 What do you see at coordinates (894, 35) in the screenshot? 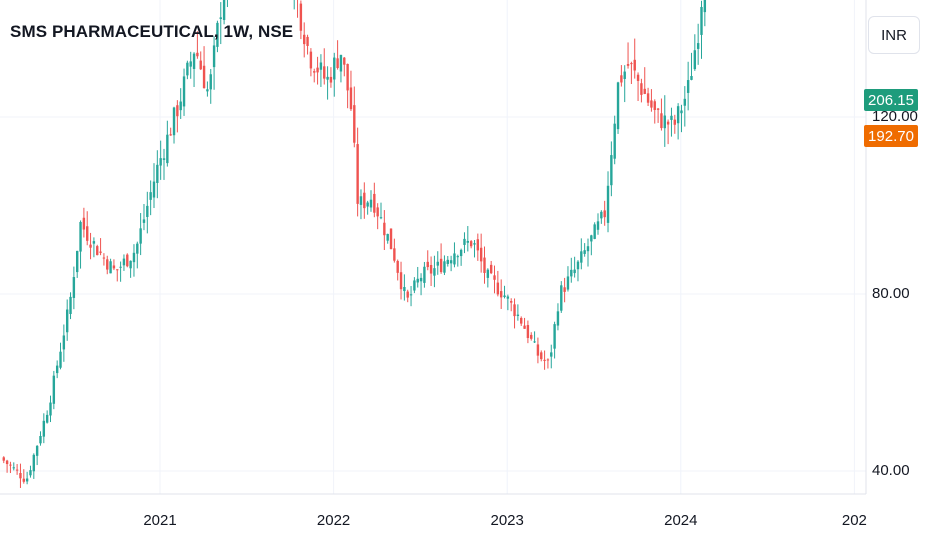
I see `currency-button: INR` at bounding box center [894, 35].